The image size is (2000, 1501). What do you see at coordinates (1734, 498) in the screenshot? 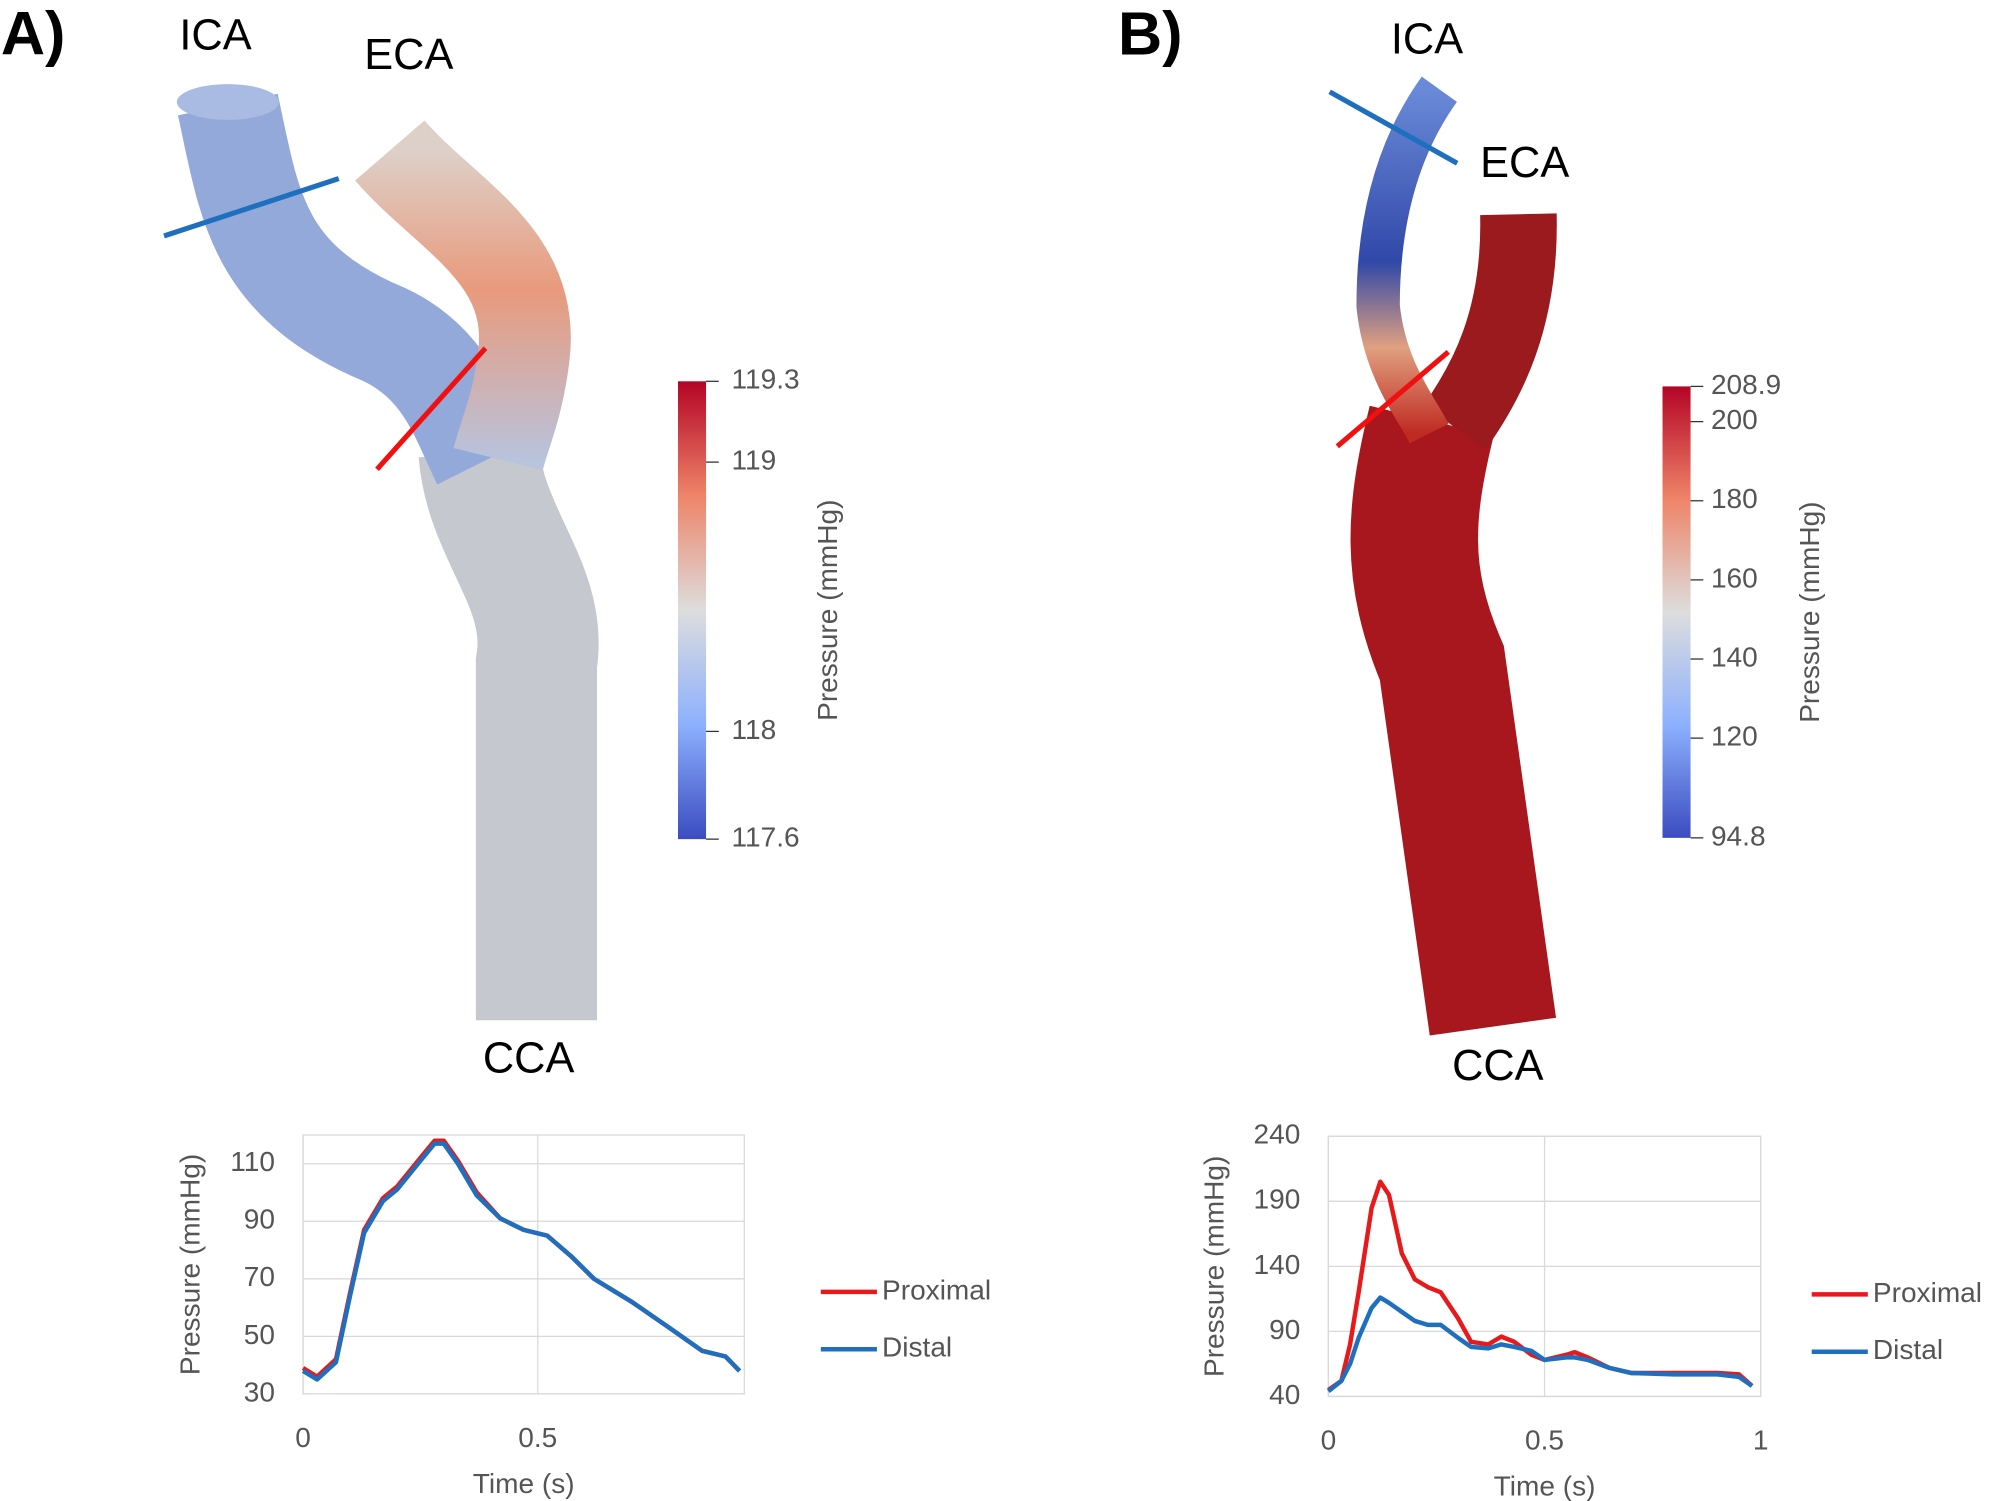
I see `colorbar-tick-label: 180` at bounding box center [1734, 498].